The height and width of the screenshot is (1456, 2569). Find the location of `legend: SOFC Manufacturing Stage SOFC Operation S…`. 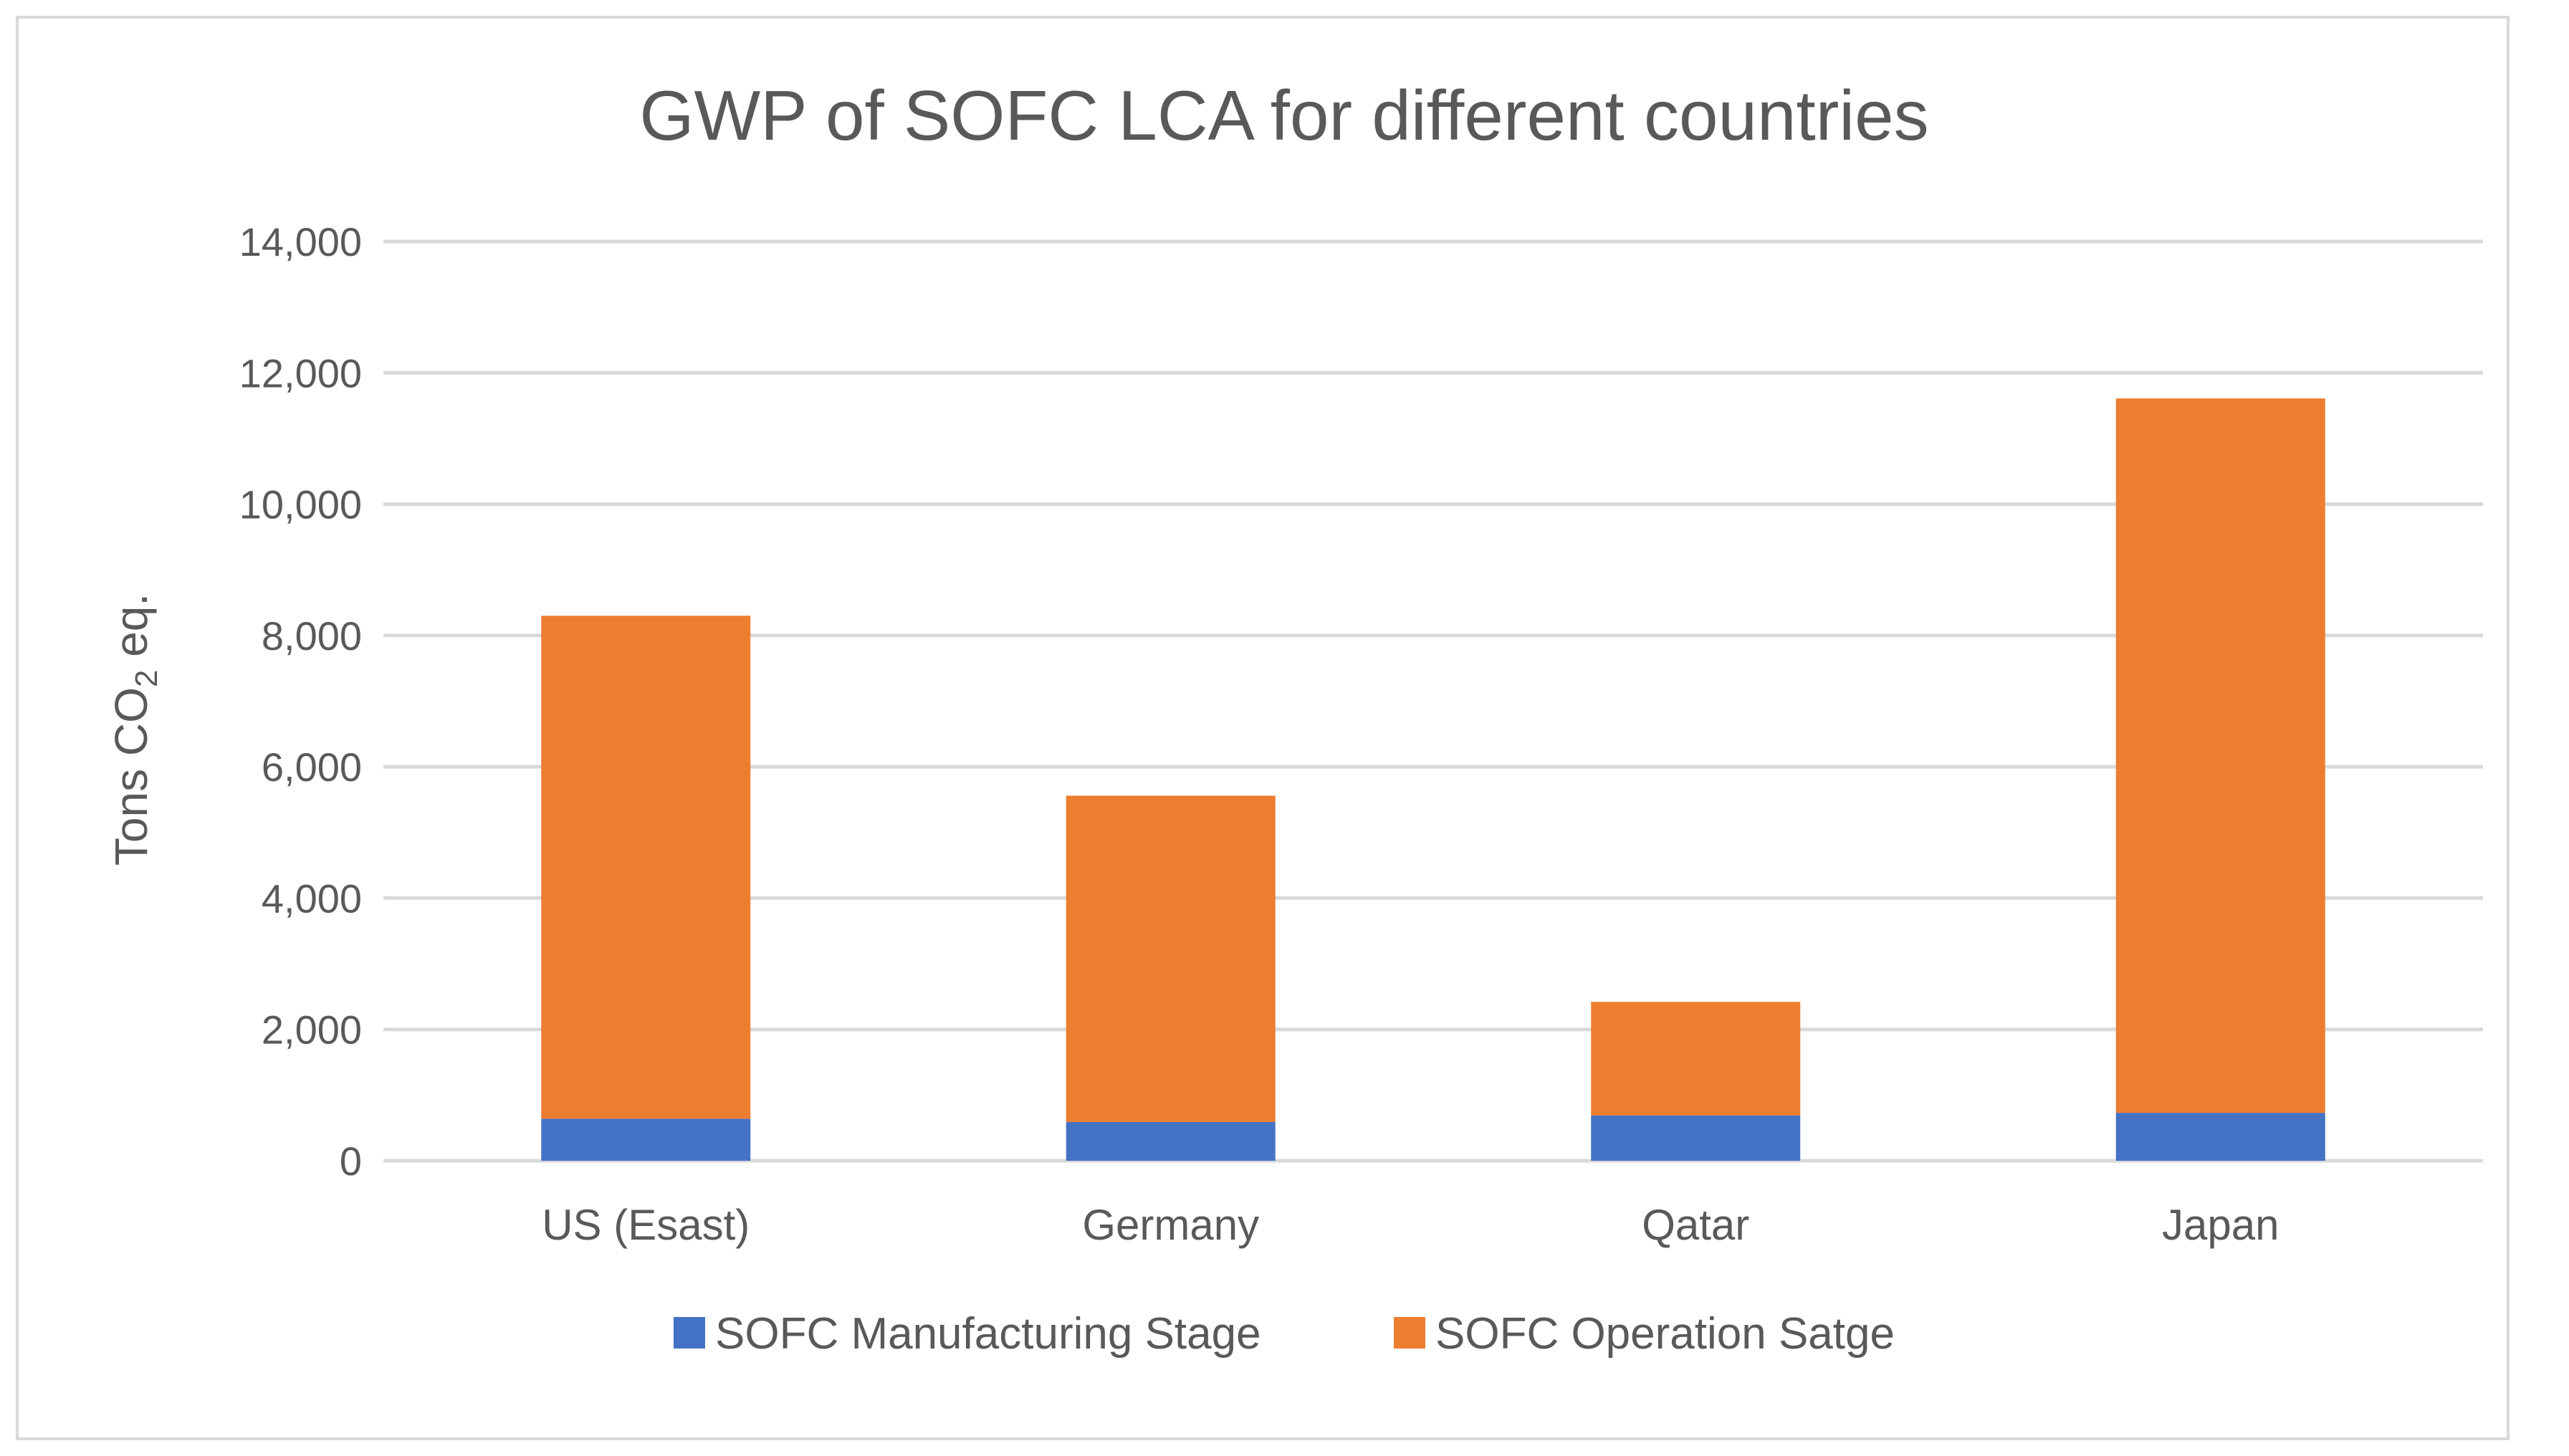

legend: SOFC Manufacturing Stage SOFC Operation S… is located at coordinates (1284, 1334).